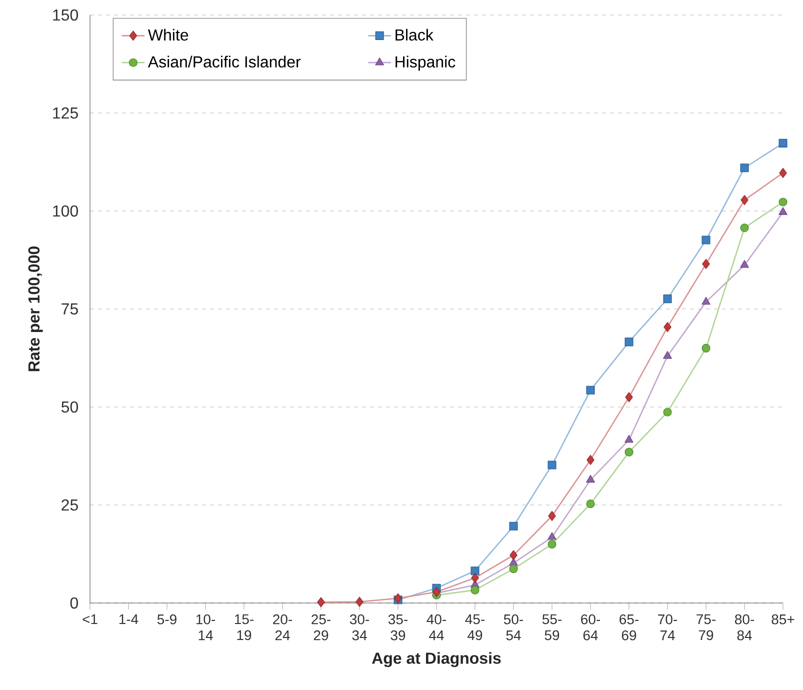  Describe the element at coordinates (744, 627) in the screenshot. I see `x-tick-label: 80-84` at that location.